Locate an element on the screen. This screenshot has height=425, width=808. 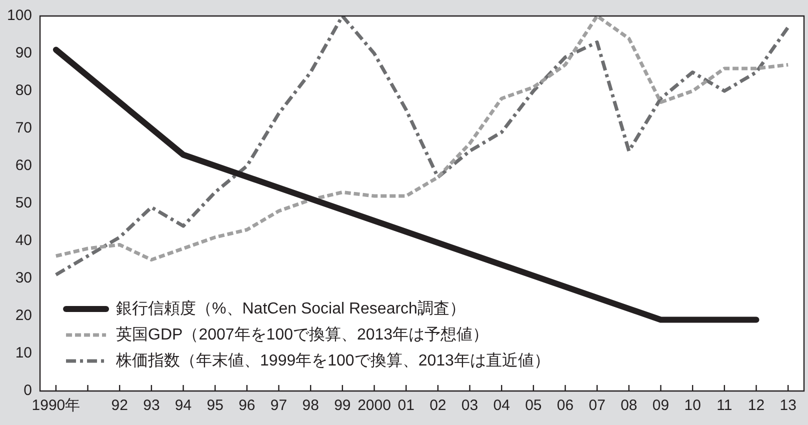
y-tick-label: 50 is located at coordinates (23, 203).